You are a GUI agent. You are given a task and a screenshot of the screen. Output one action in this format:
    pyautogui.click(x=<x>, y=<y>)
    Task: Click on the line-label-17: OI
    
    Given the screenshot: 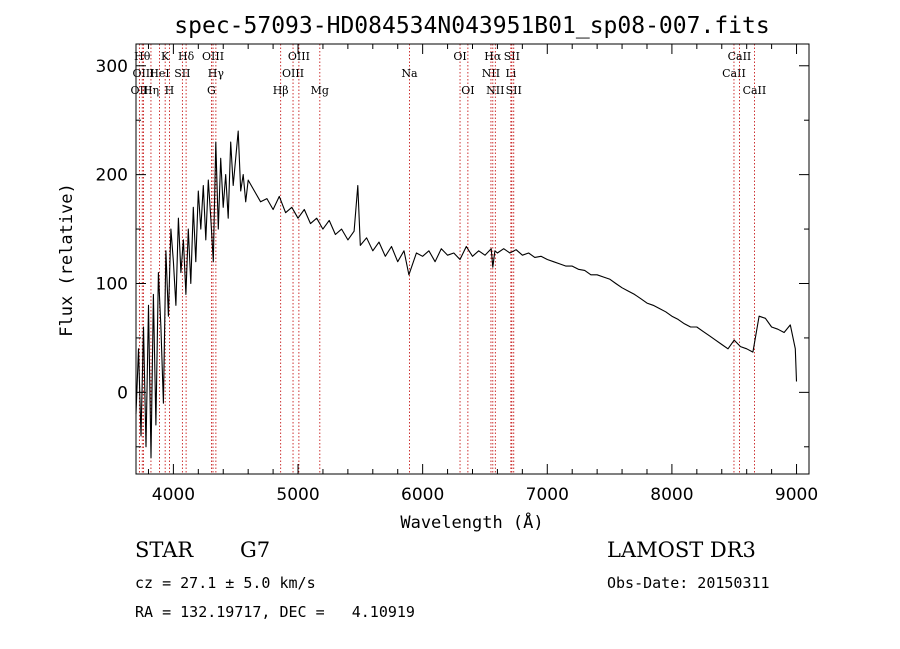 What is the action you would take?
    pyautogui.click(x=459, y=56)
    